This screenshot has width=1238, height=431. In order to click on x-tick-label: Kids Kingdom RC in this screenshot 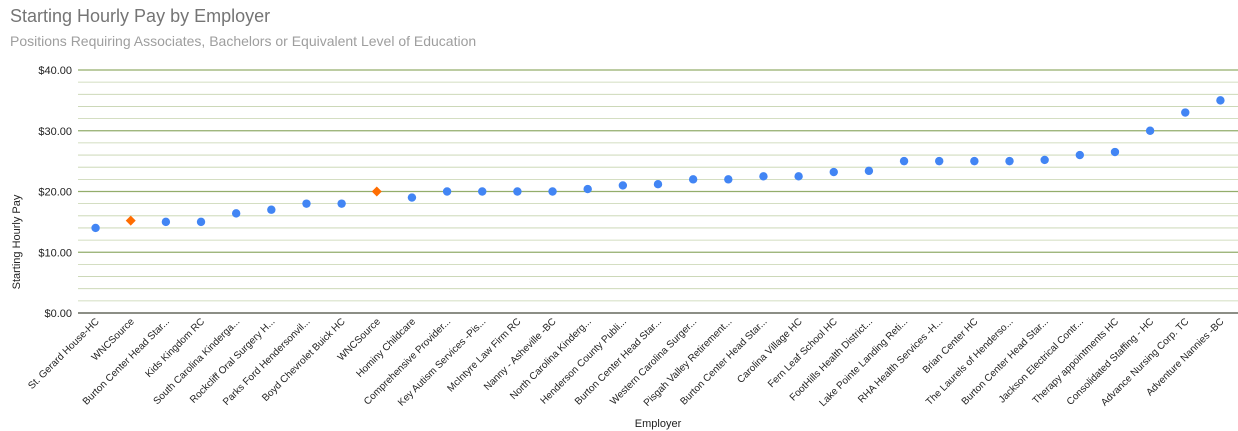, I will do `click(176, 348)`.